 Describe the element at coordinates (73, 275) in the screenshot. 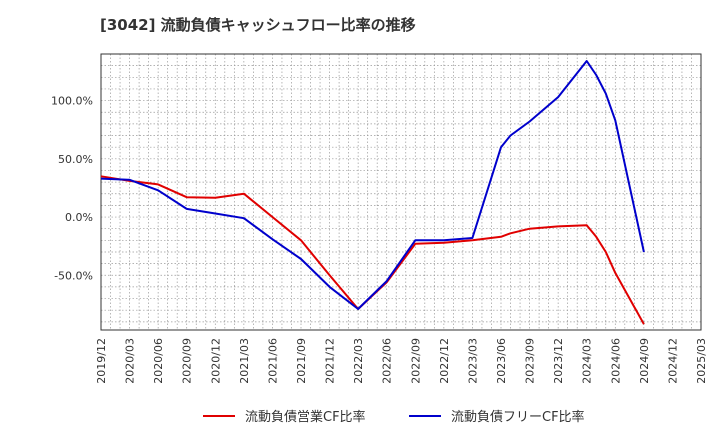

I see `y-tick-label: -50.0%` at that location.